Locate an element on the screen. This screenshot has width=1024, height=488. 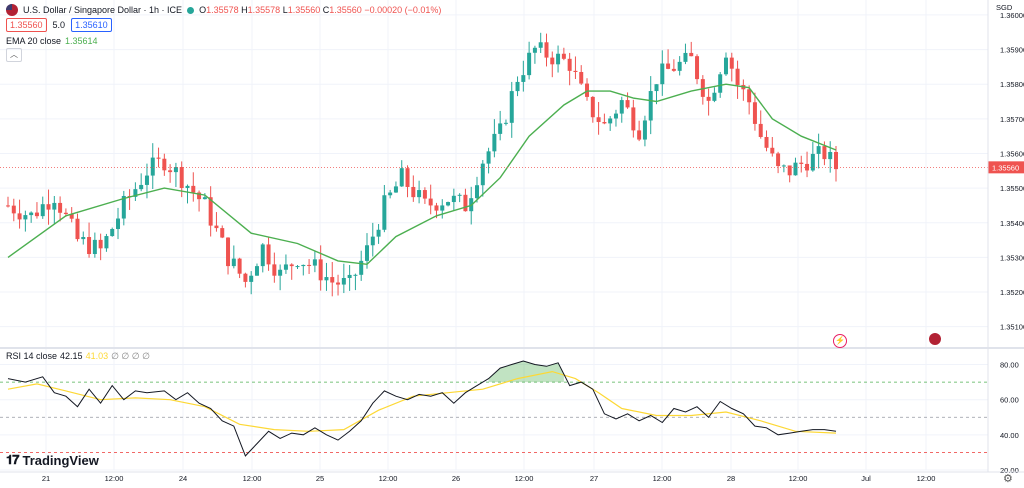
rsi-legend: RSI 14 close 42.15 41.03 ∅ ∅ ∅ ∅ is located at coordinates (78, 356).